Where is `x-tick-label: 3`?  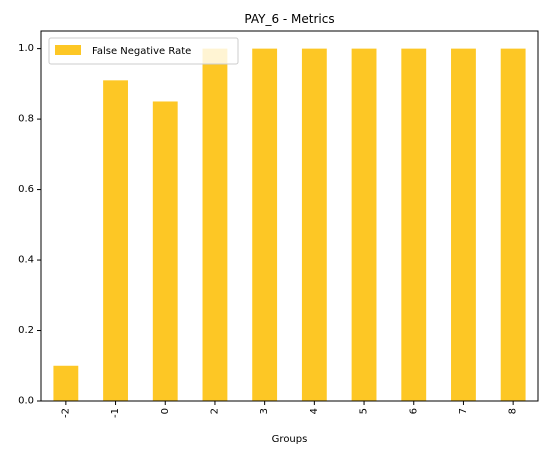 x-tick-label: 3 is located at coordinates (264, 411).